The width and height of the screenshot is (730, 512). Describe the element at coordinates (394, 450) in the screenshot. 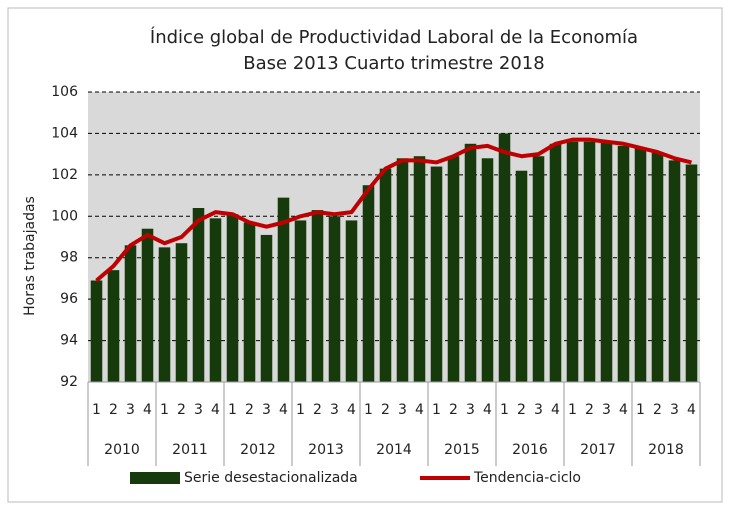

I see `x-group-label: 2014` at that location.